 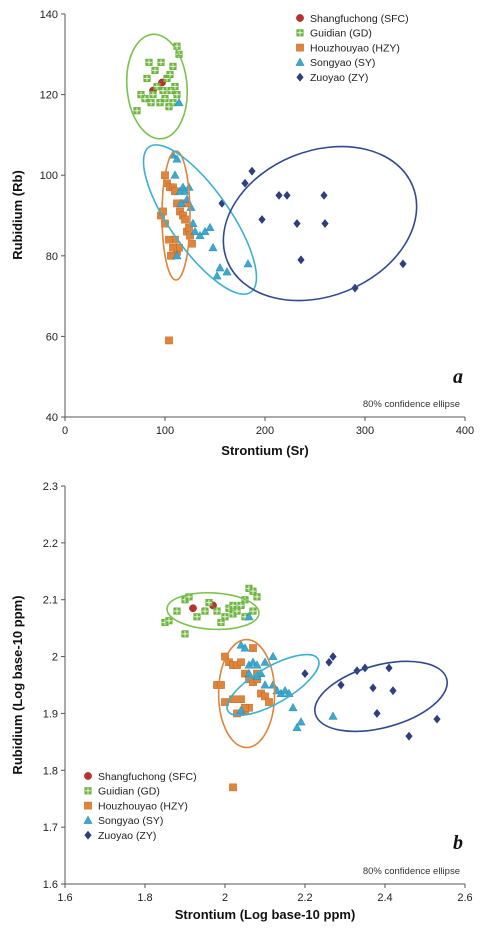 I want to click on plot-area, so click(x=304, y=688).